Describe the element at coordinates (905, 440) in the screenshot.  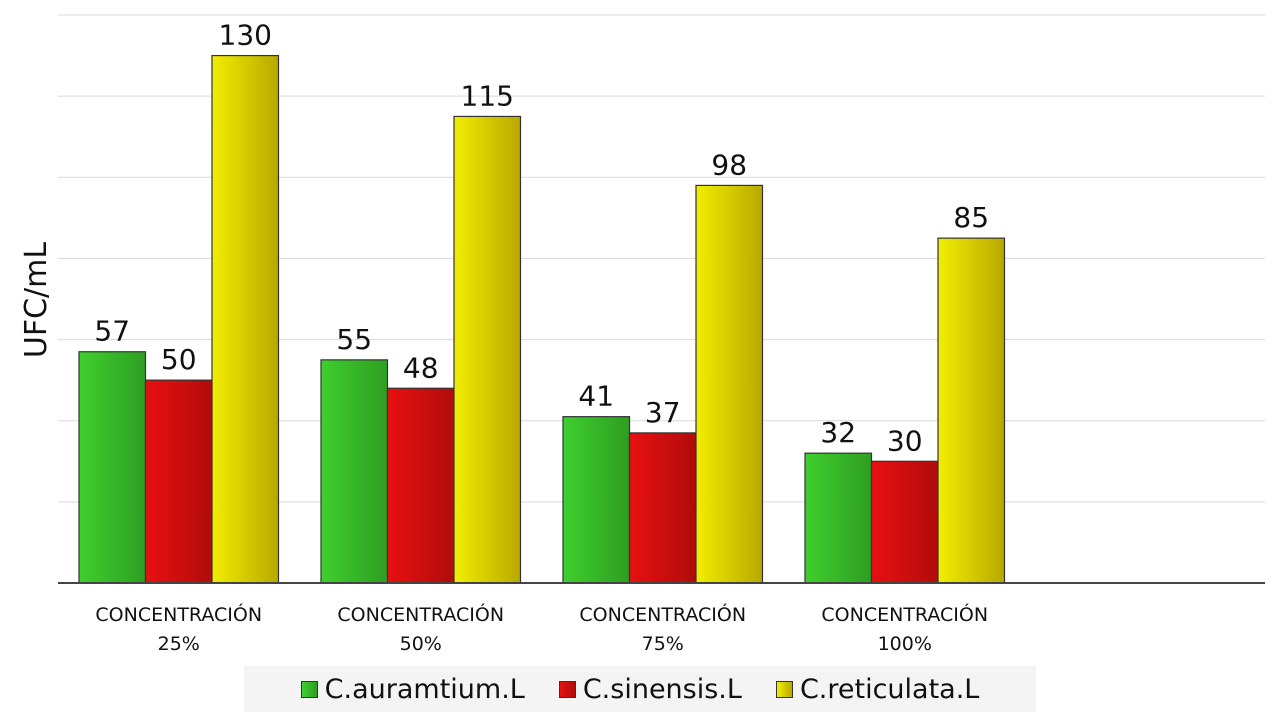
I see `data-label: 30` at that location.